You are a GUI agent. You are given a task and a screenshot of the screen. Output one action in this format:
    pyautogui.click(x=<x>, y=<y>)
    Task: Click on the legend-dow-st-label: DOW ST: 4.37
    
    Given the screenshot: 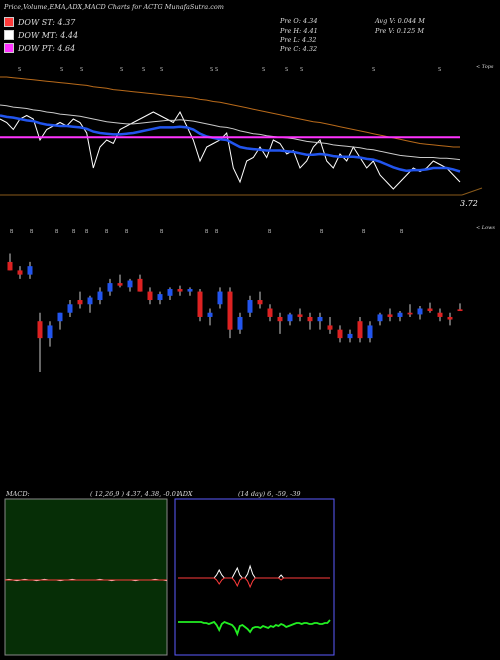 What is the action you would take?
    pyautogui.click(x=47, y=22)
    